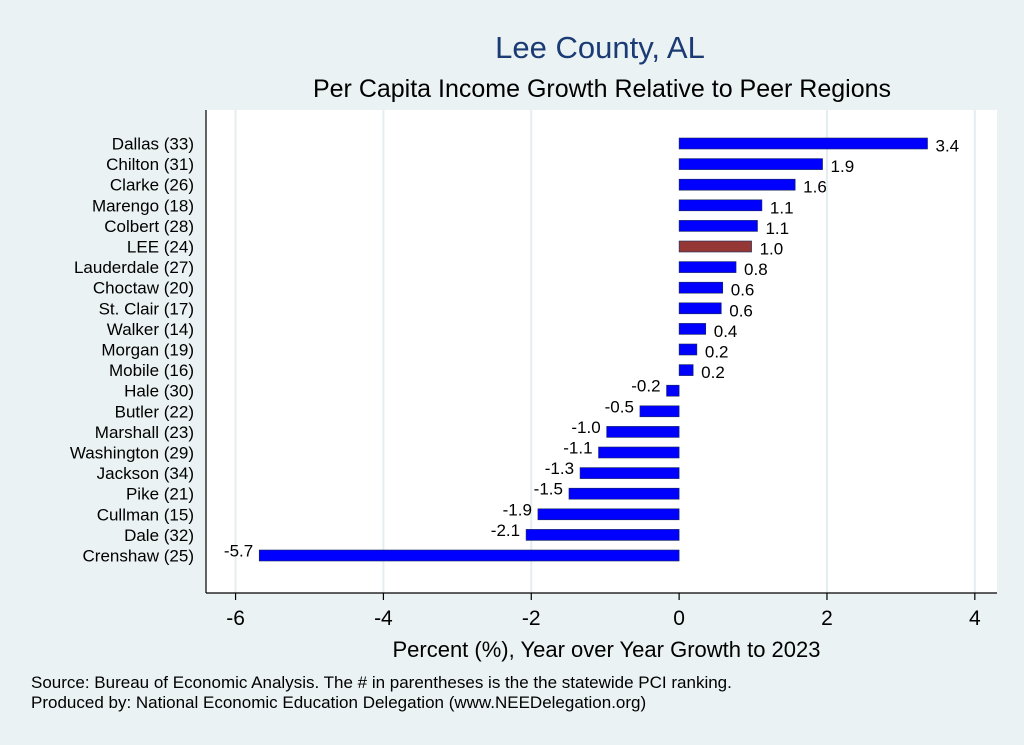 Image resolution: width=1024 pixels, height=745 pixels. Describe the element at coordinates (147, 350) in the screenshot. I see `category-label: Morgan (19)` at that location.